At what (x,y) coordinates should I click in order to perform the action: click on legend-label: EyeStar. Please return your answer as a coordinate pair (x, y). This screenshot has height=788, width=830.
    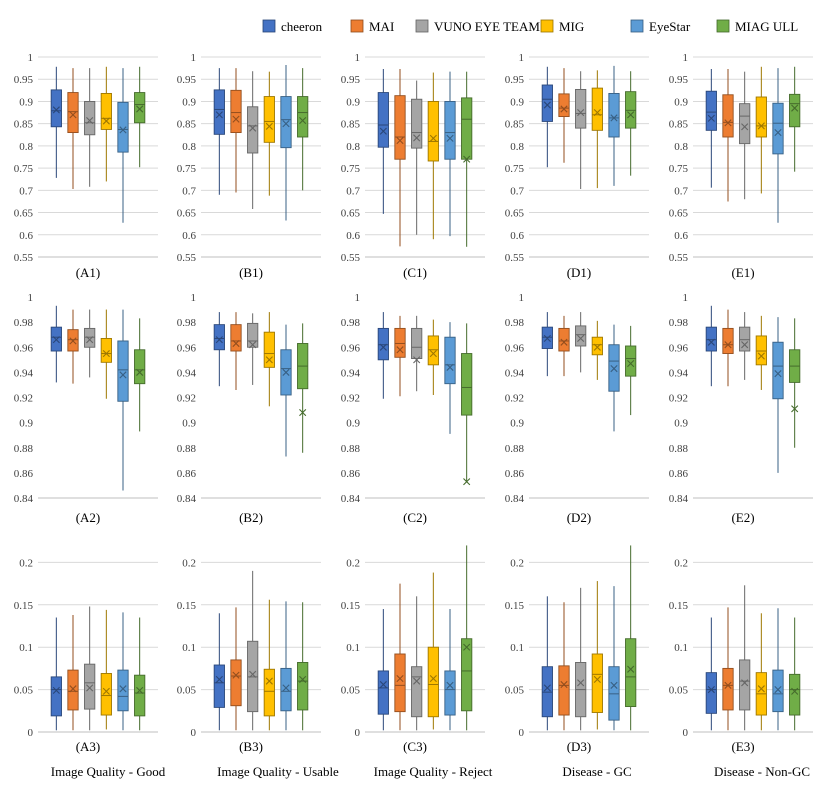
    Looking at the image, I should click on (670, 26).